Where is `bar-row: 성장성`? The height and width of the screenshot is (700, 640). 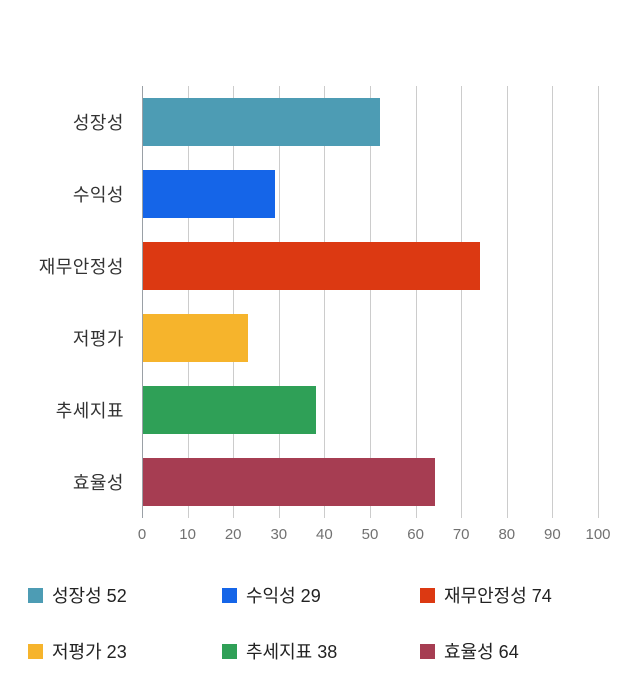 bar-row: 성장성 is located at coordinates (320, 122).